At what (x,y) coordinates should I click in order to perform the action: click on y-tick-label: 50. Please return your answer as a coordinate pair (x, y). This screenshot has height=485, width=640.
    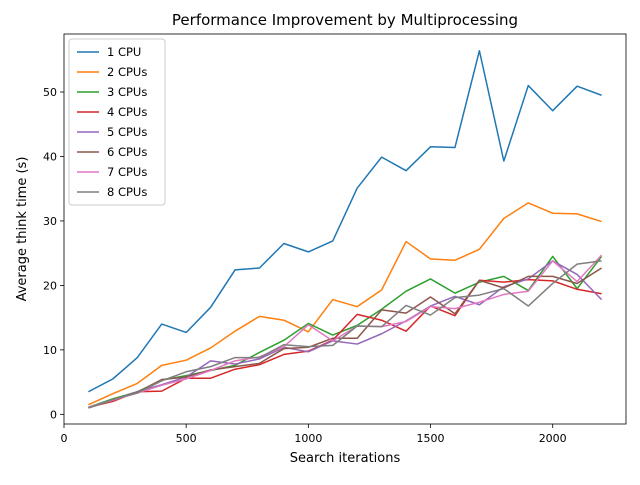
    Looking at the image, I should click on (50, 92).